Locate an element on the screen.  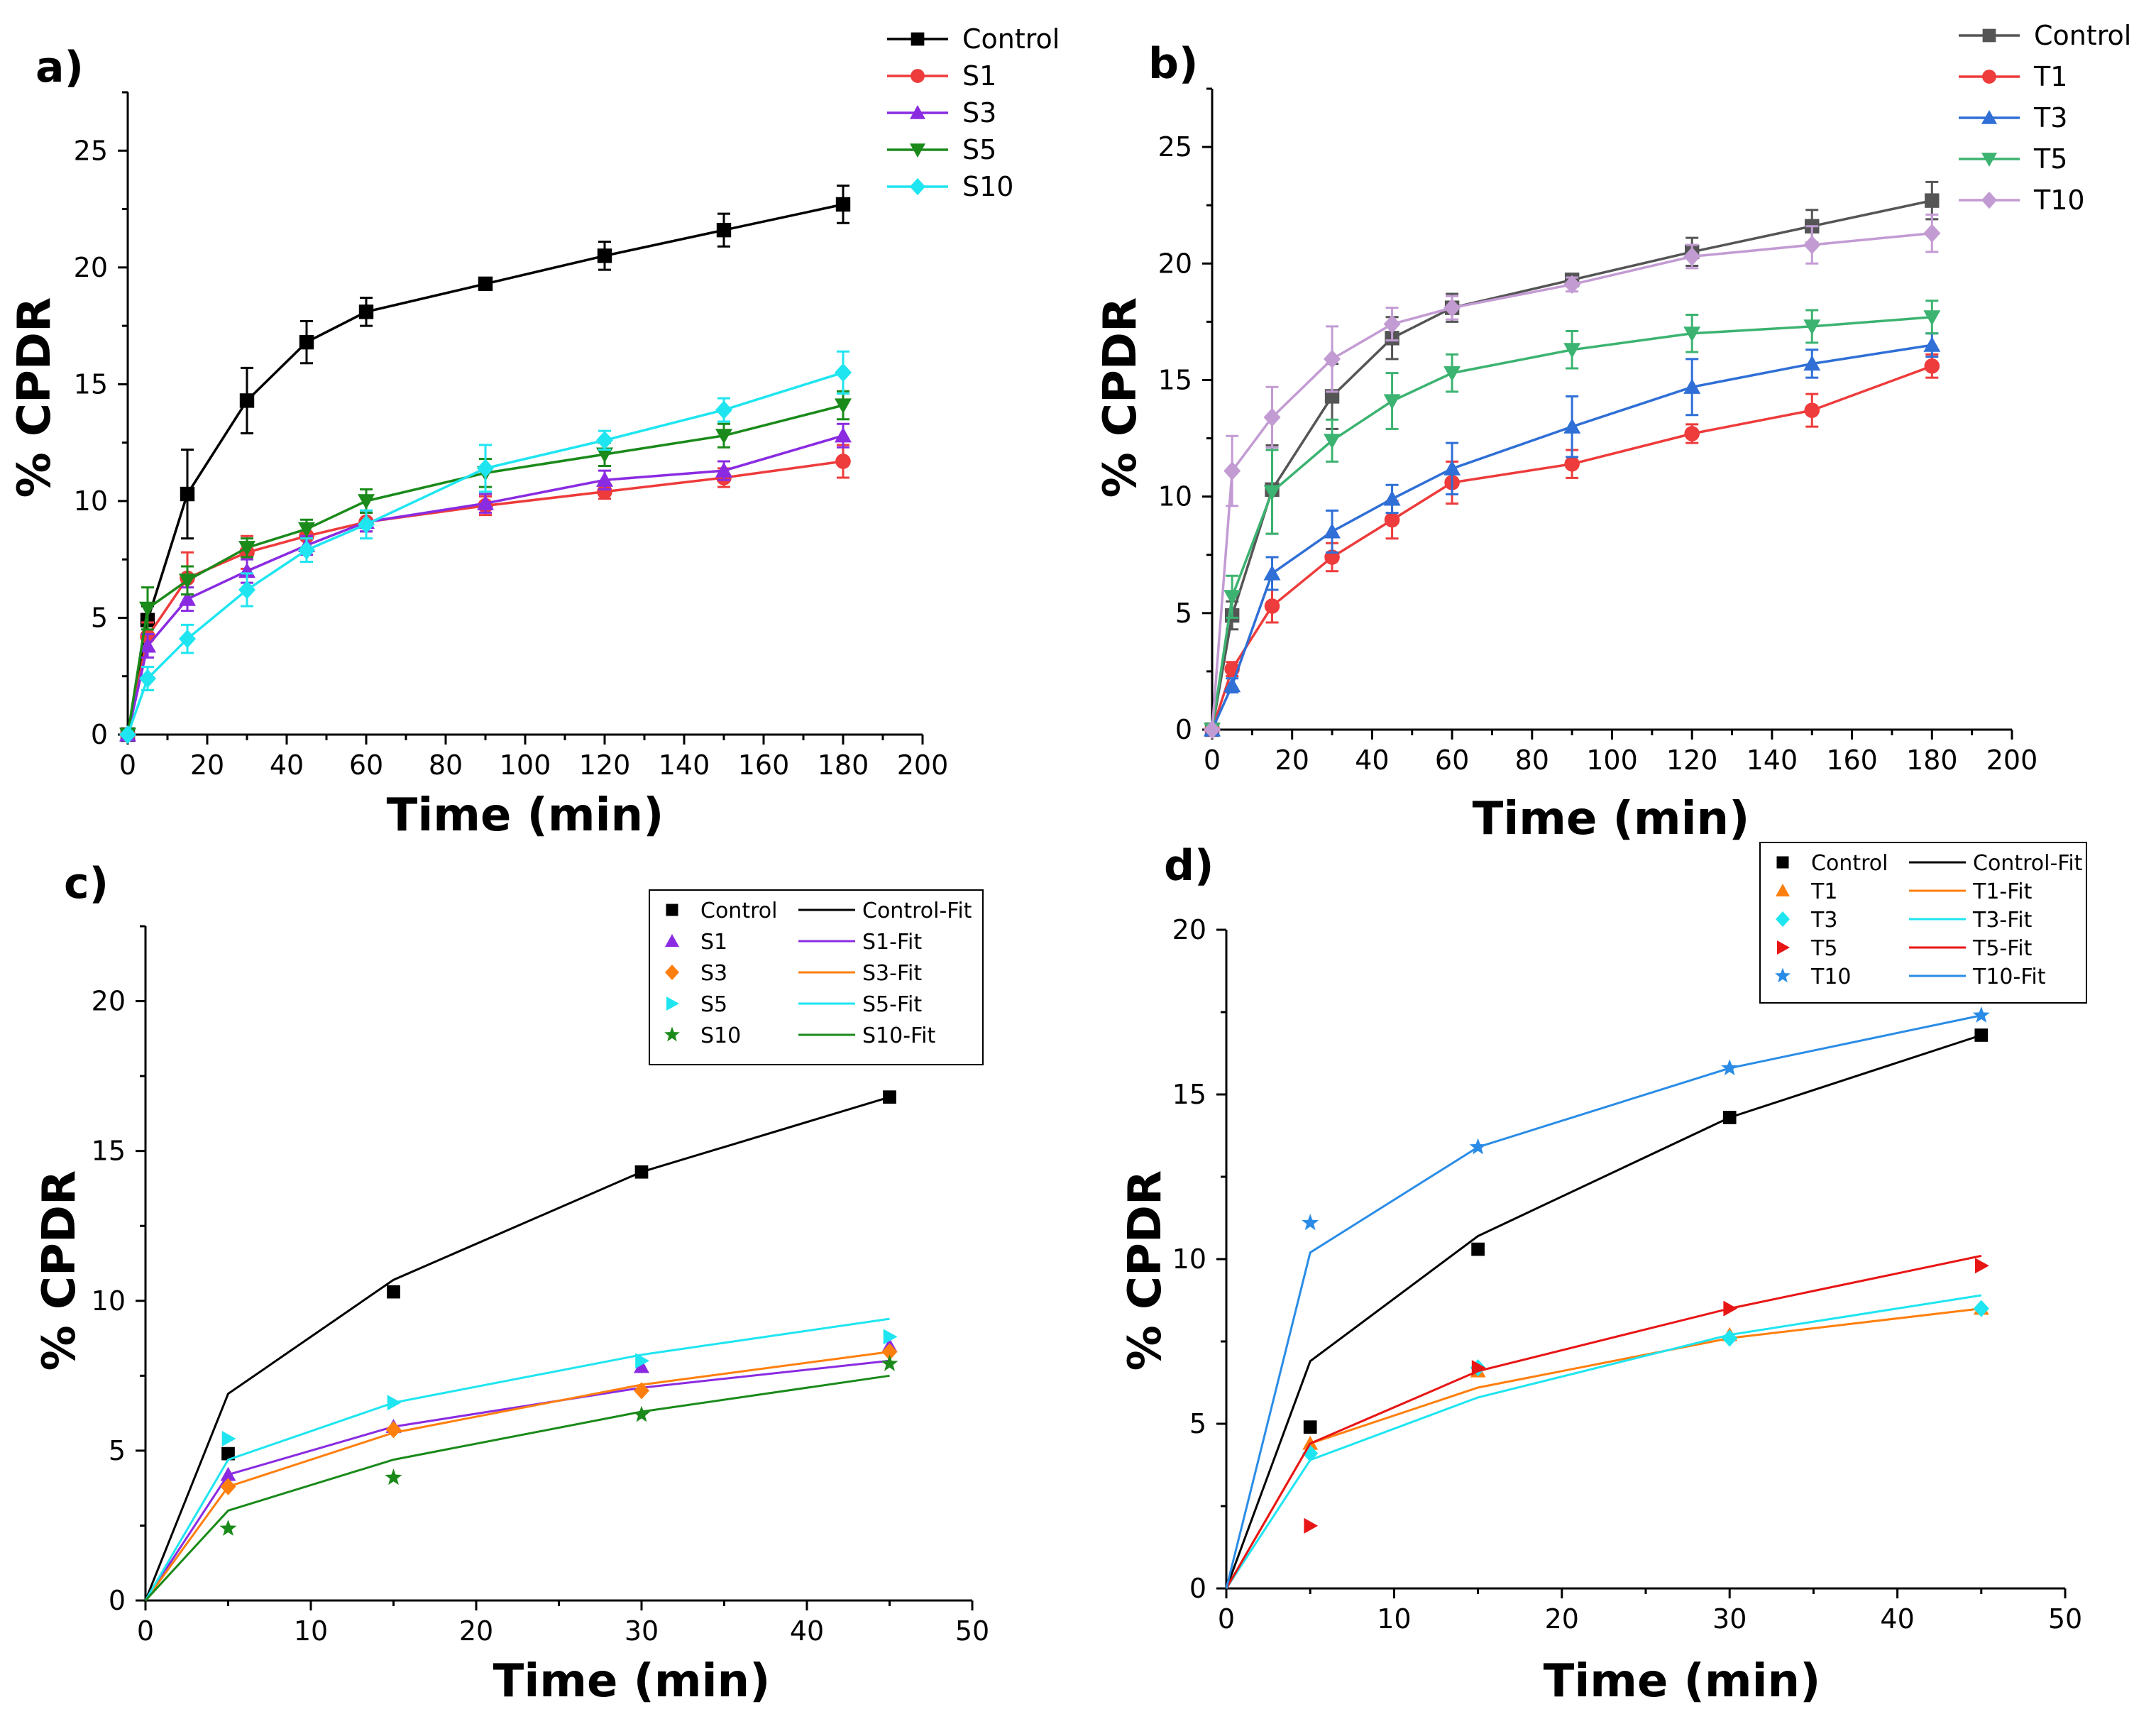
x-axis-title-a: Time (min) is located at coordinates (525, 815).